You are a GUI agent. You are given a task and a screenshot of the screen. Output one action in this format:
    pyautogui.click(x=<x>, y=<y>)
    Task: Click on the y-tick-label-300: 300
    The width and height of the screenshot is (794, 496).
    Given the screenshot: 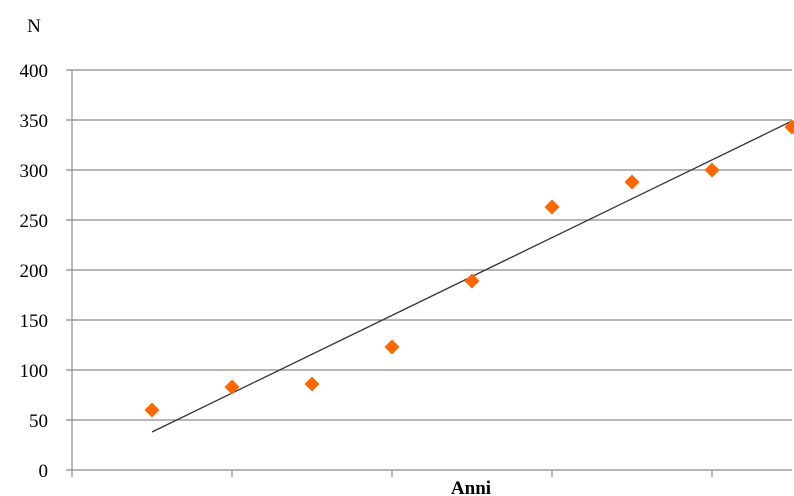 What is the action you would take?
    pyautogui.click(x=34, y=171)
    